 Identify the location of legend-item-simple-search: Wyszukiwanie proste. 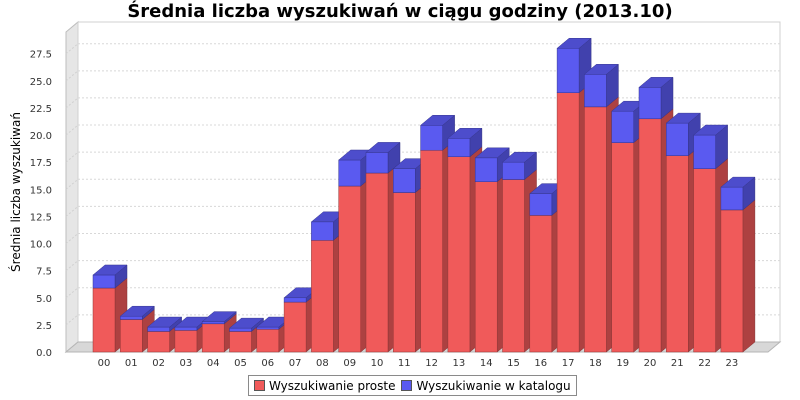
(324, 386).